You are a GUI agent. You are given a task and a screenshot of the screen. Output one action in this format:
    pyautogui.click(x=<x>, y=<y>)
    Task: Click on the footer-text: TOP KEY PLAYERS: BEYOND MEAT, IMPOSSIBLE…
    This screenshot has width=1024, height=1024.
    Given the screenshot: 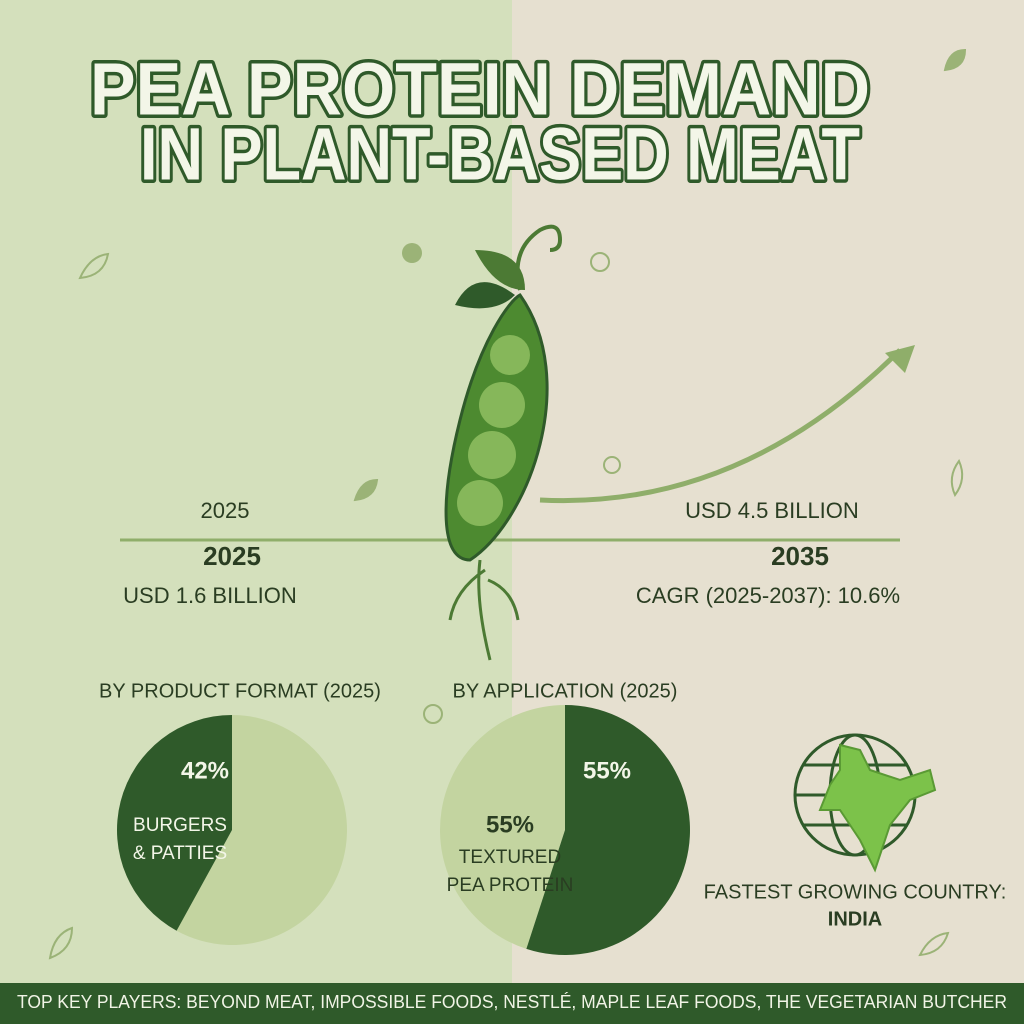 What is the action you would take?
    pyautogui.click(x=512, y=1002)
    